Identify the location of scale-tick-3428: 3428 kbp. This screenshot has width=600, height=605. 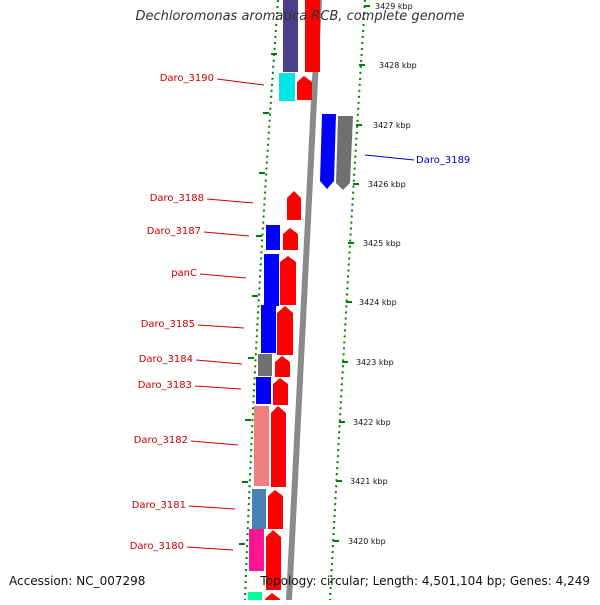
(398, 65).